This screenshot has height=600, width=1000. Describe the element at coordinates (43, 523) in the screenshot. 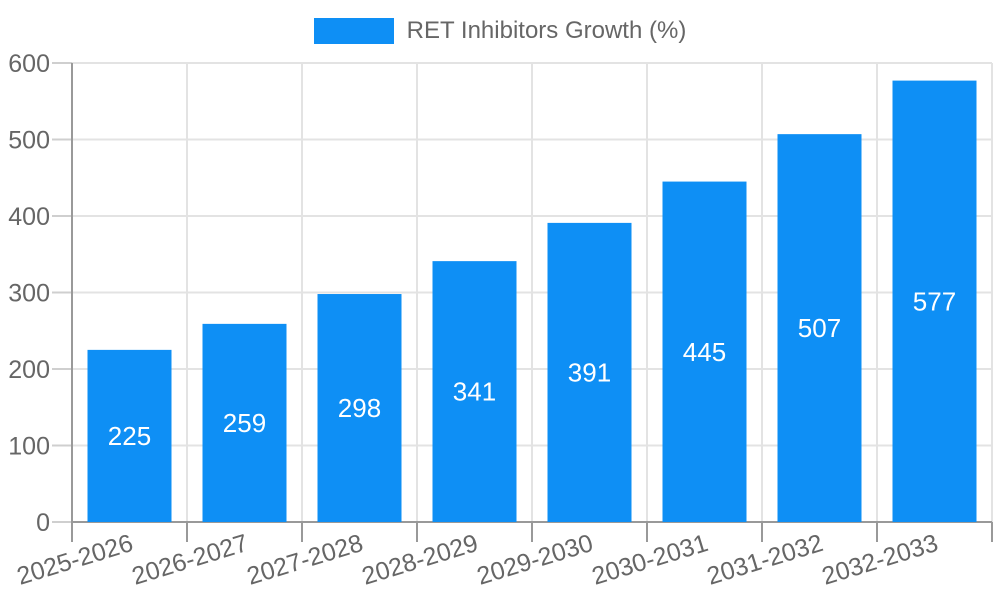

I see `y-tick-label: 0` at that location.